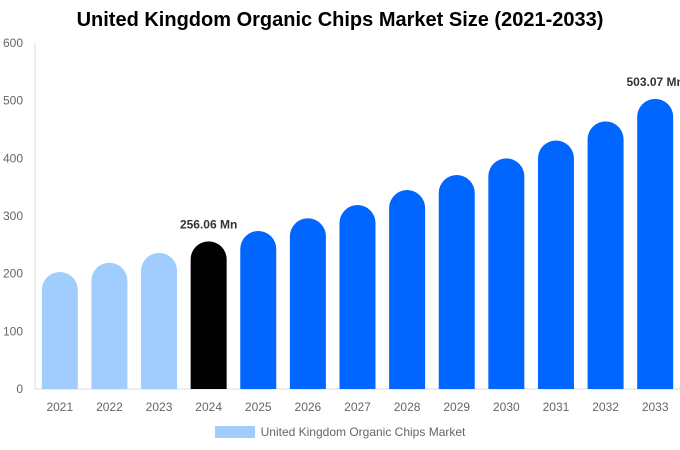 The width and height of the screenshot is (680, 450). I want to click on legend-label: United Kingdom Organic Chips Market, so click(363, 432).